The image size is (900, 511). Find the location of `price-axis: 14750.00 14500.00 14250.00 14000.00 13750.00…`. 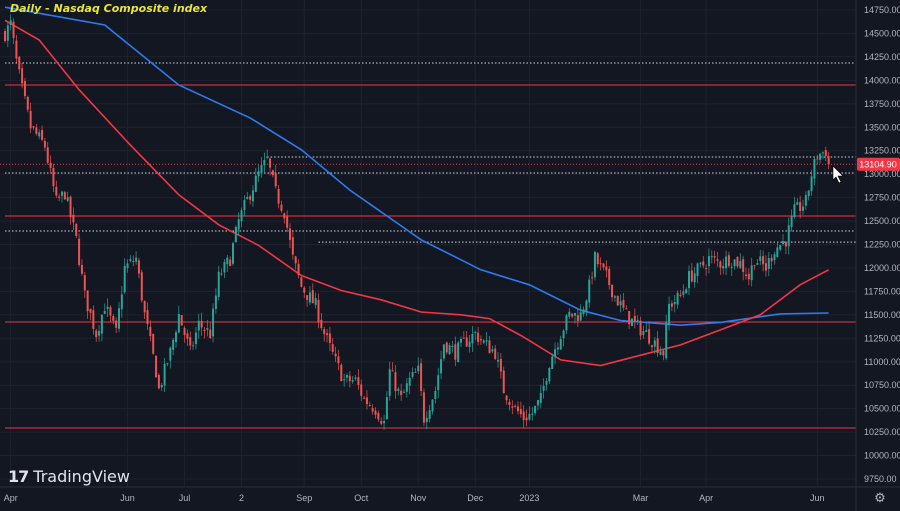

price-axis: 14750.00 14500.00 14250.00 14000.00 13750.00… is located at coordinates (882, 244).